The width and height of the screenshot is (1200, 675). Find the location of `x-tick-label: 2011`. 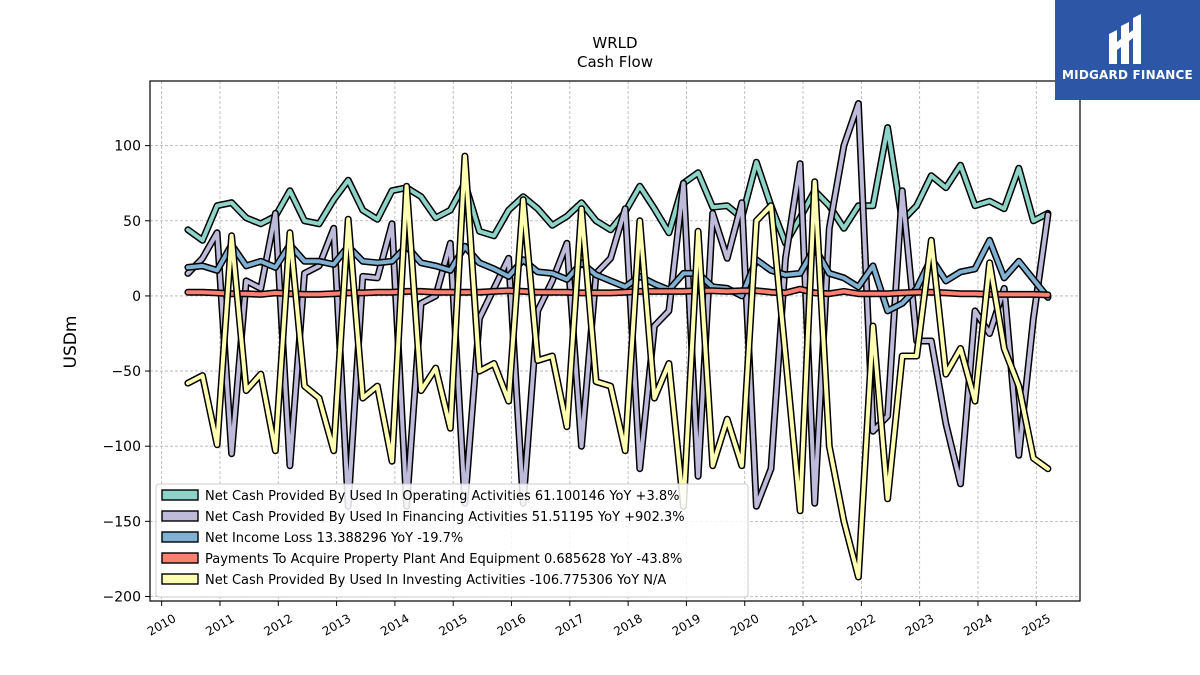

x-tick-label: 2011 is located at coordinates (219, 624).